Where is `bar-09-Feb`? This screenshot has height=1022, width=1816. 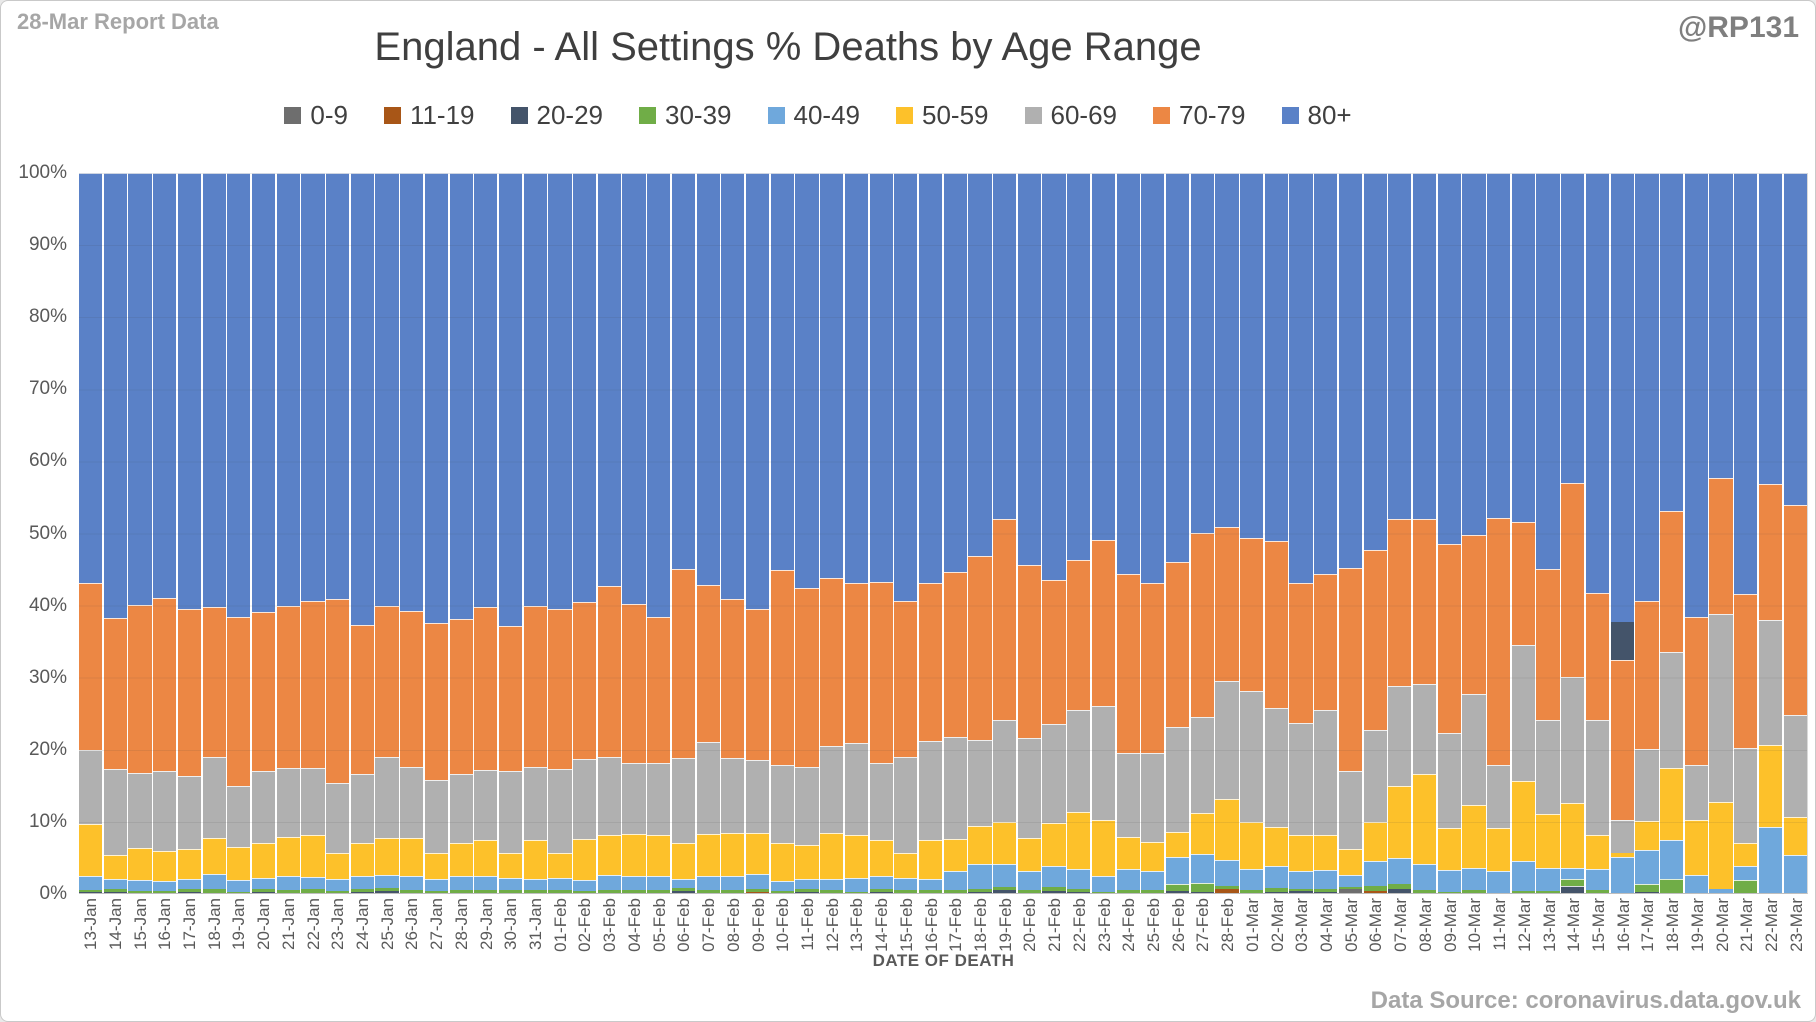
bar-09-Feb is located at coordinates (757, 533).